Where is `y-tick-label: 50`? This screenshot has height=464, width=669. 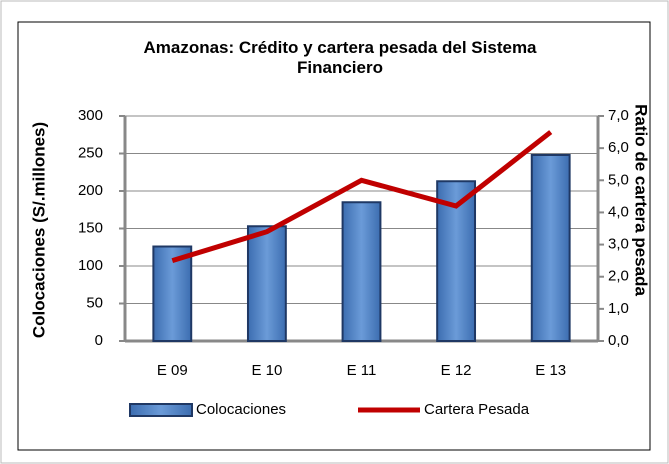
y-tick-label: 50 is located at coordinates (94, 302).